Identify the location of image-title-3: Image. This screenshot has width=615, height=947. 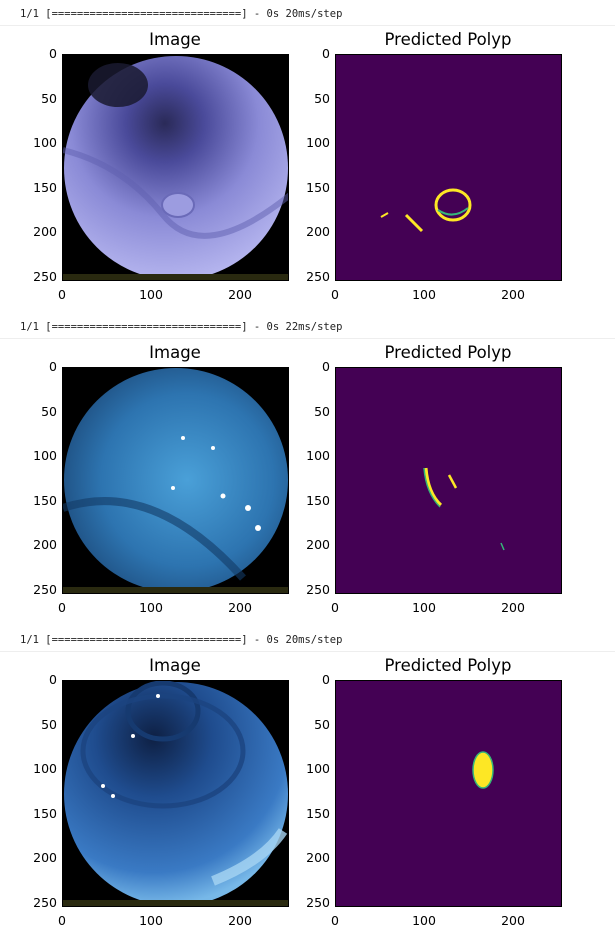
(175, 665).